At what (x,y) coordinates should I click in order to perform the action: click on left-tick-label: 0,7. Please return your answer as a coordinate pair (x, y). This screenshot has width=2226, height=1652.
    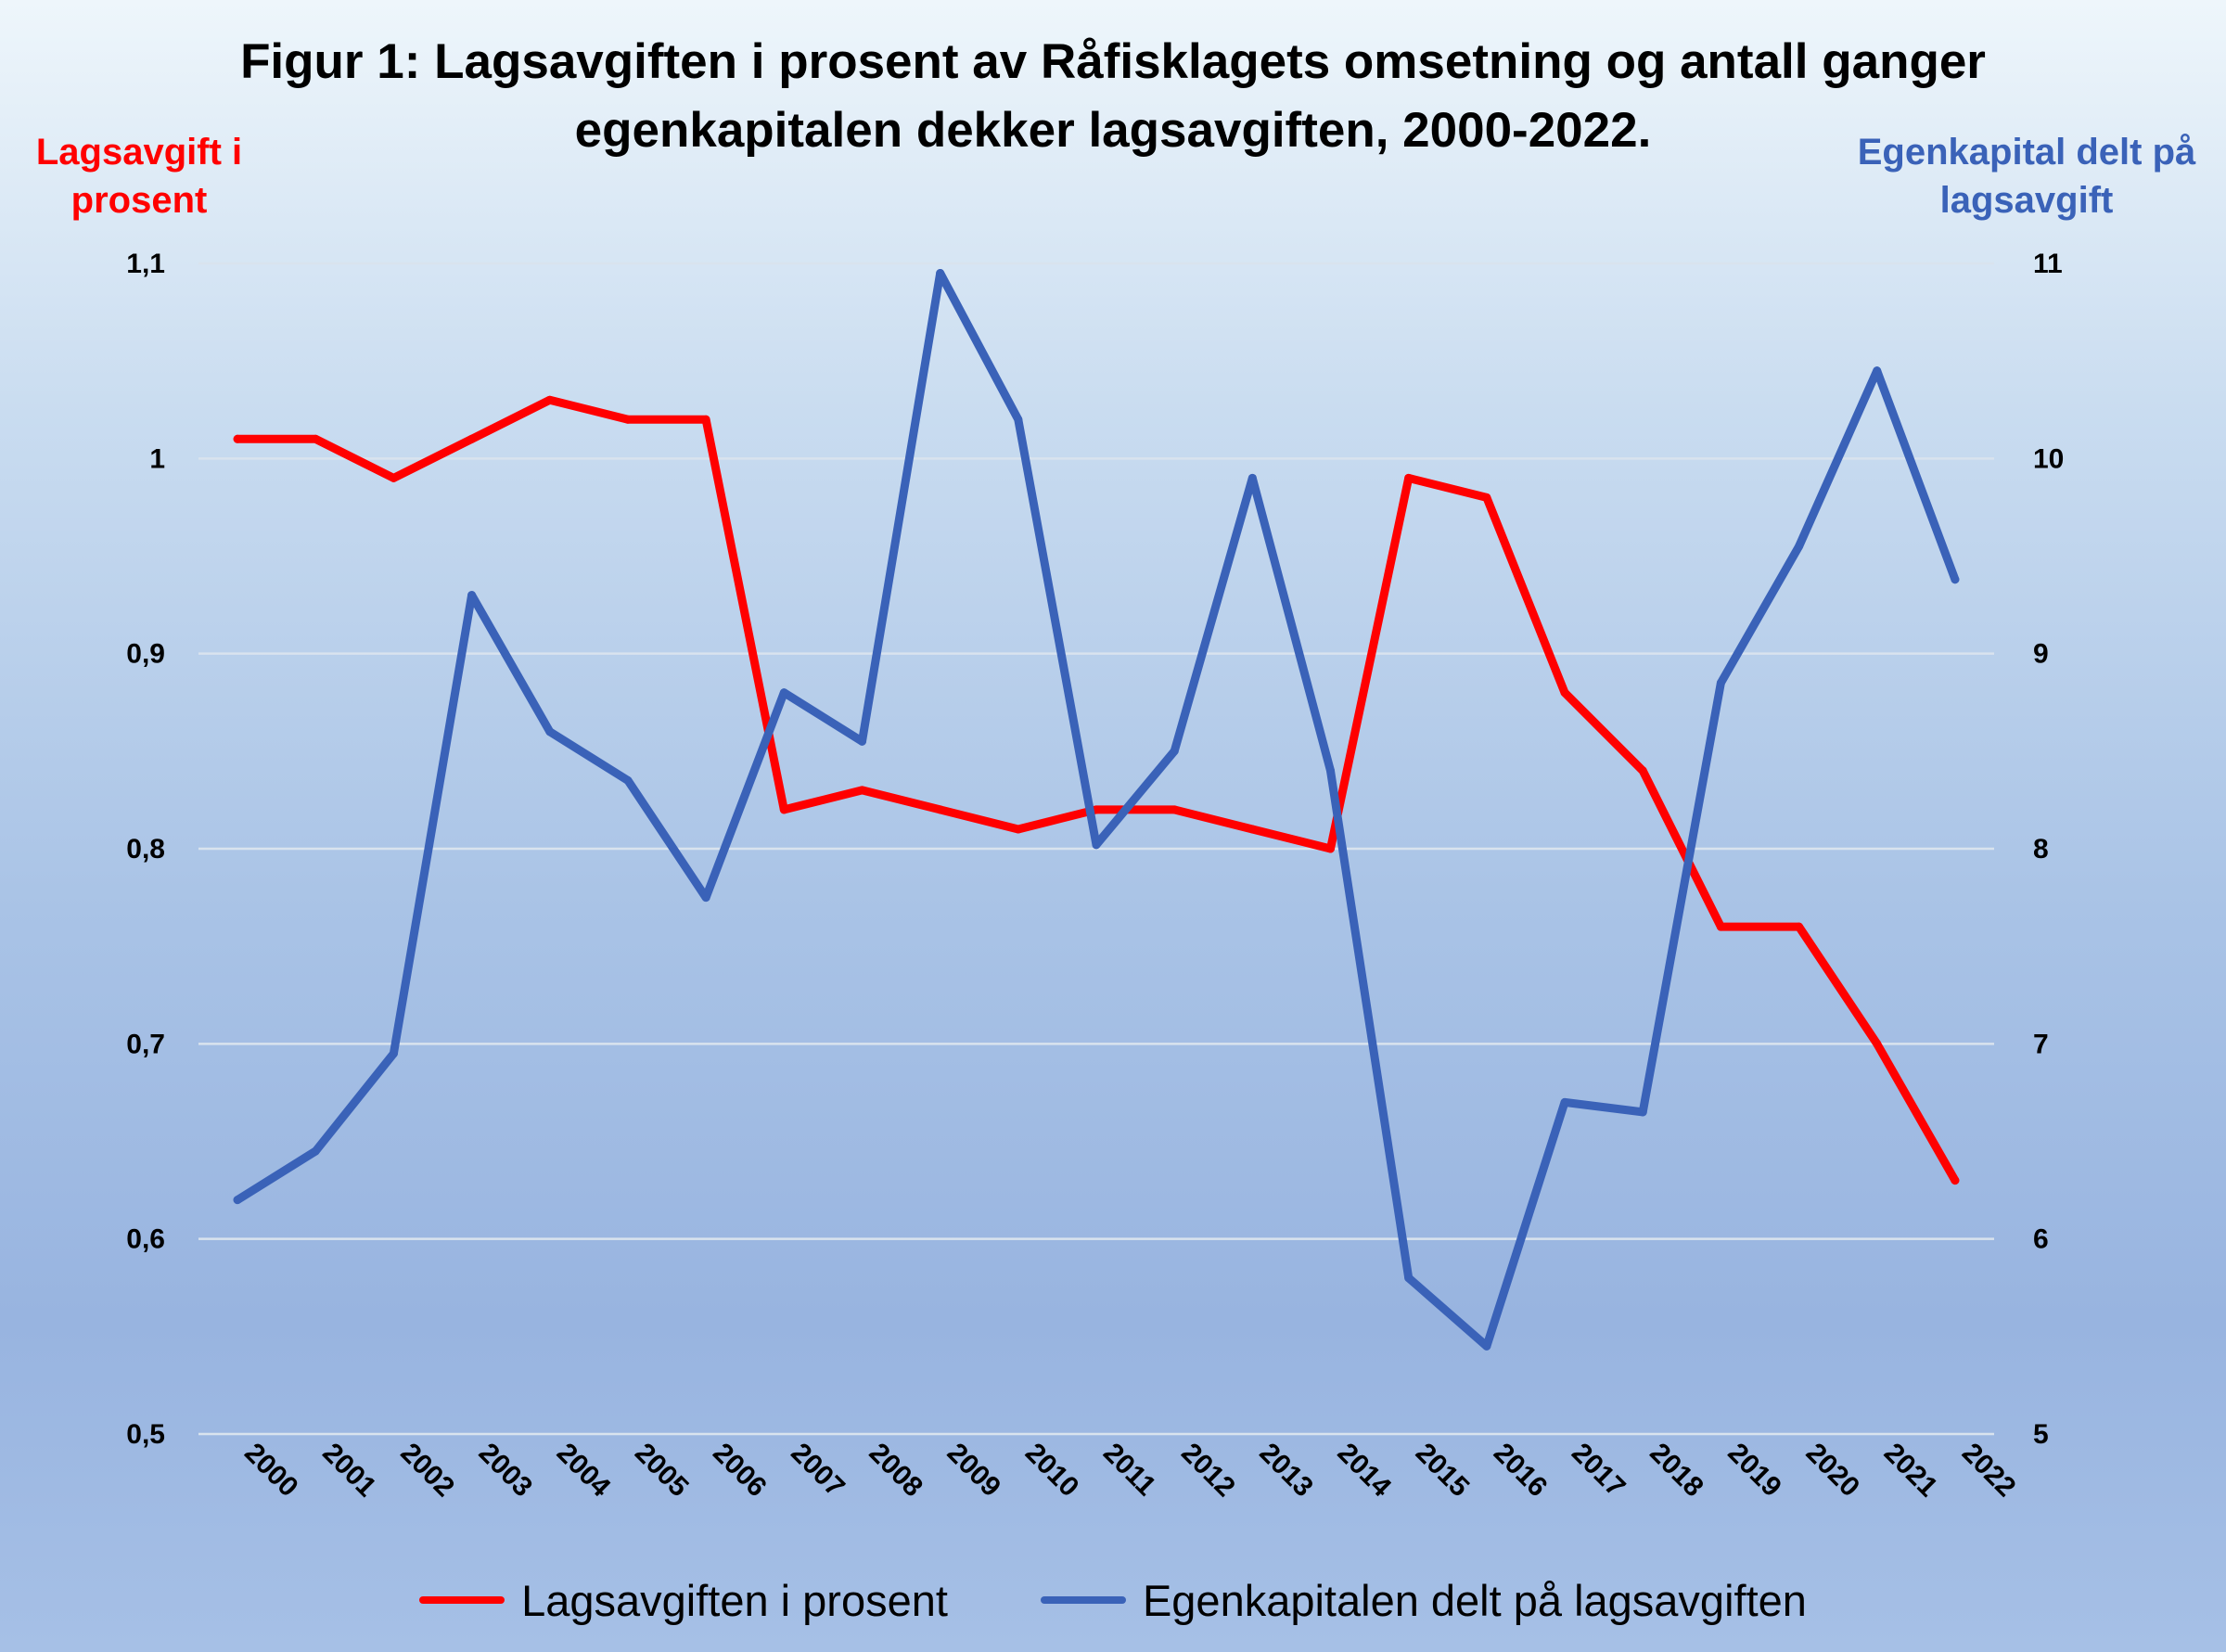
    Looking at the image, I should click on (145, 1044).